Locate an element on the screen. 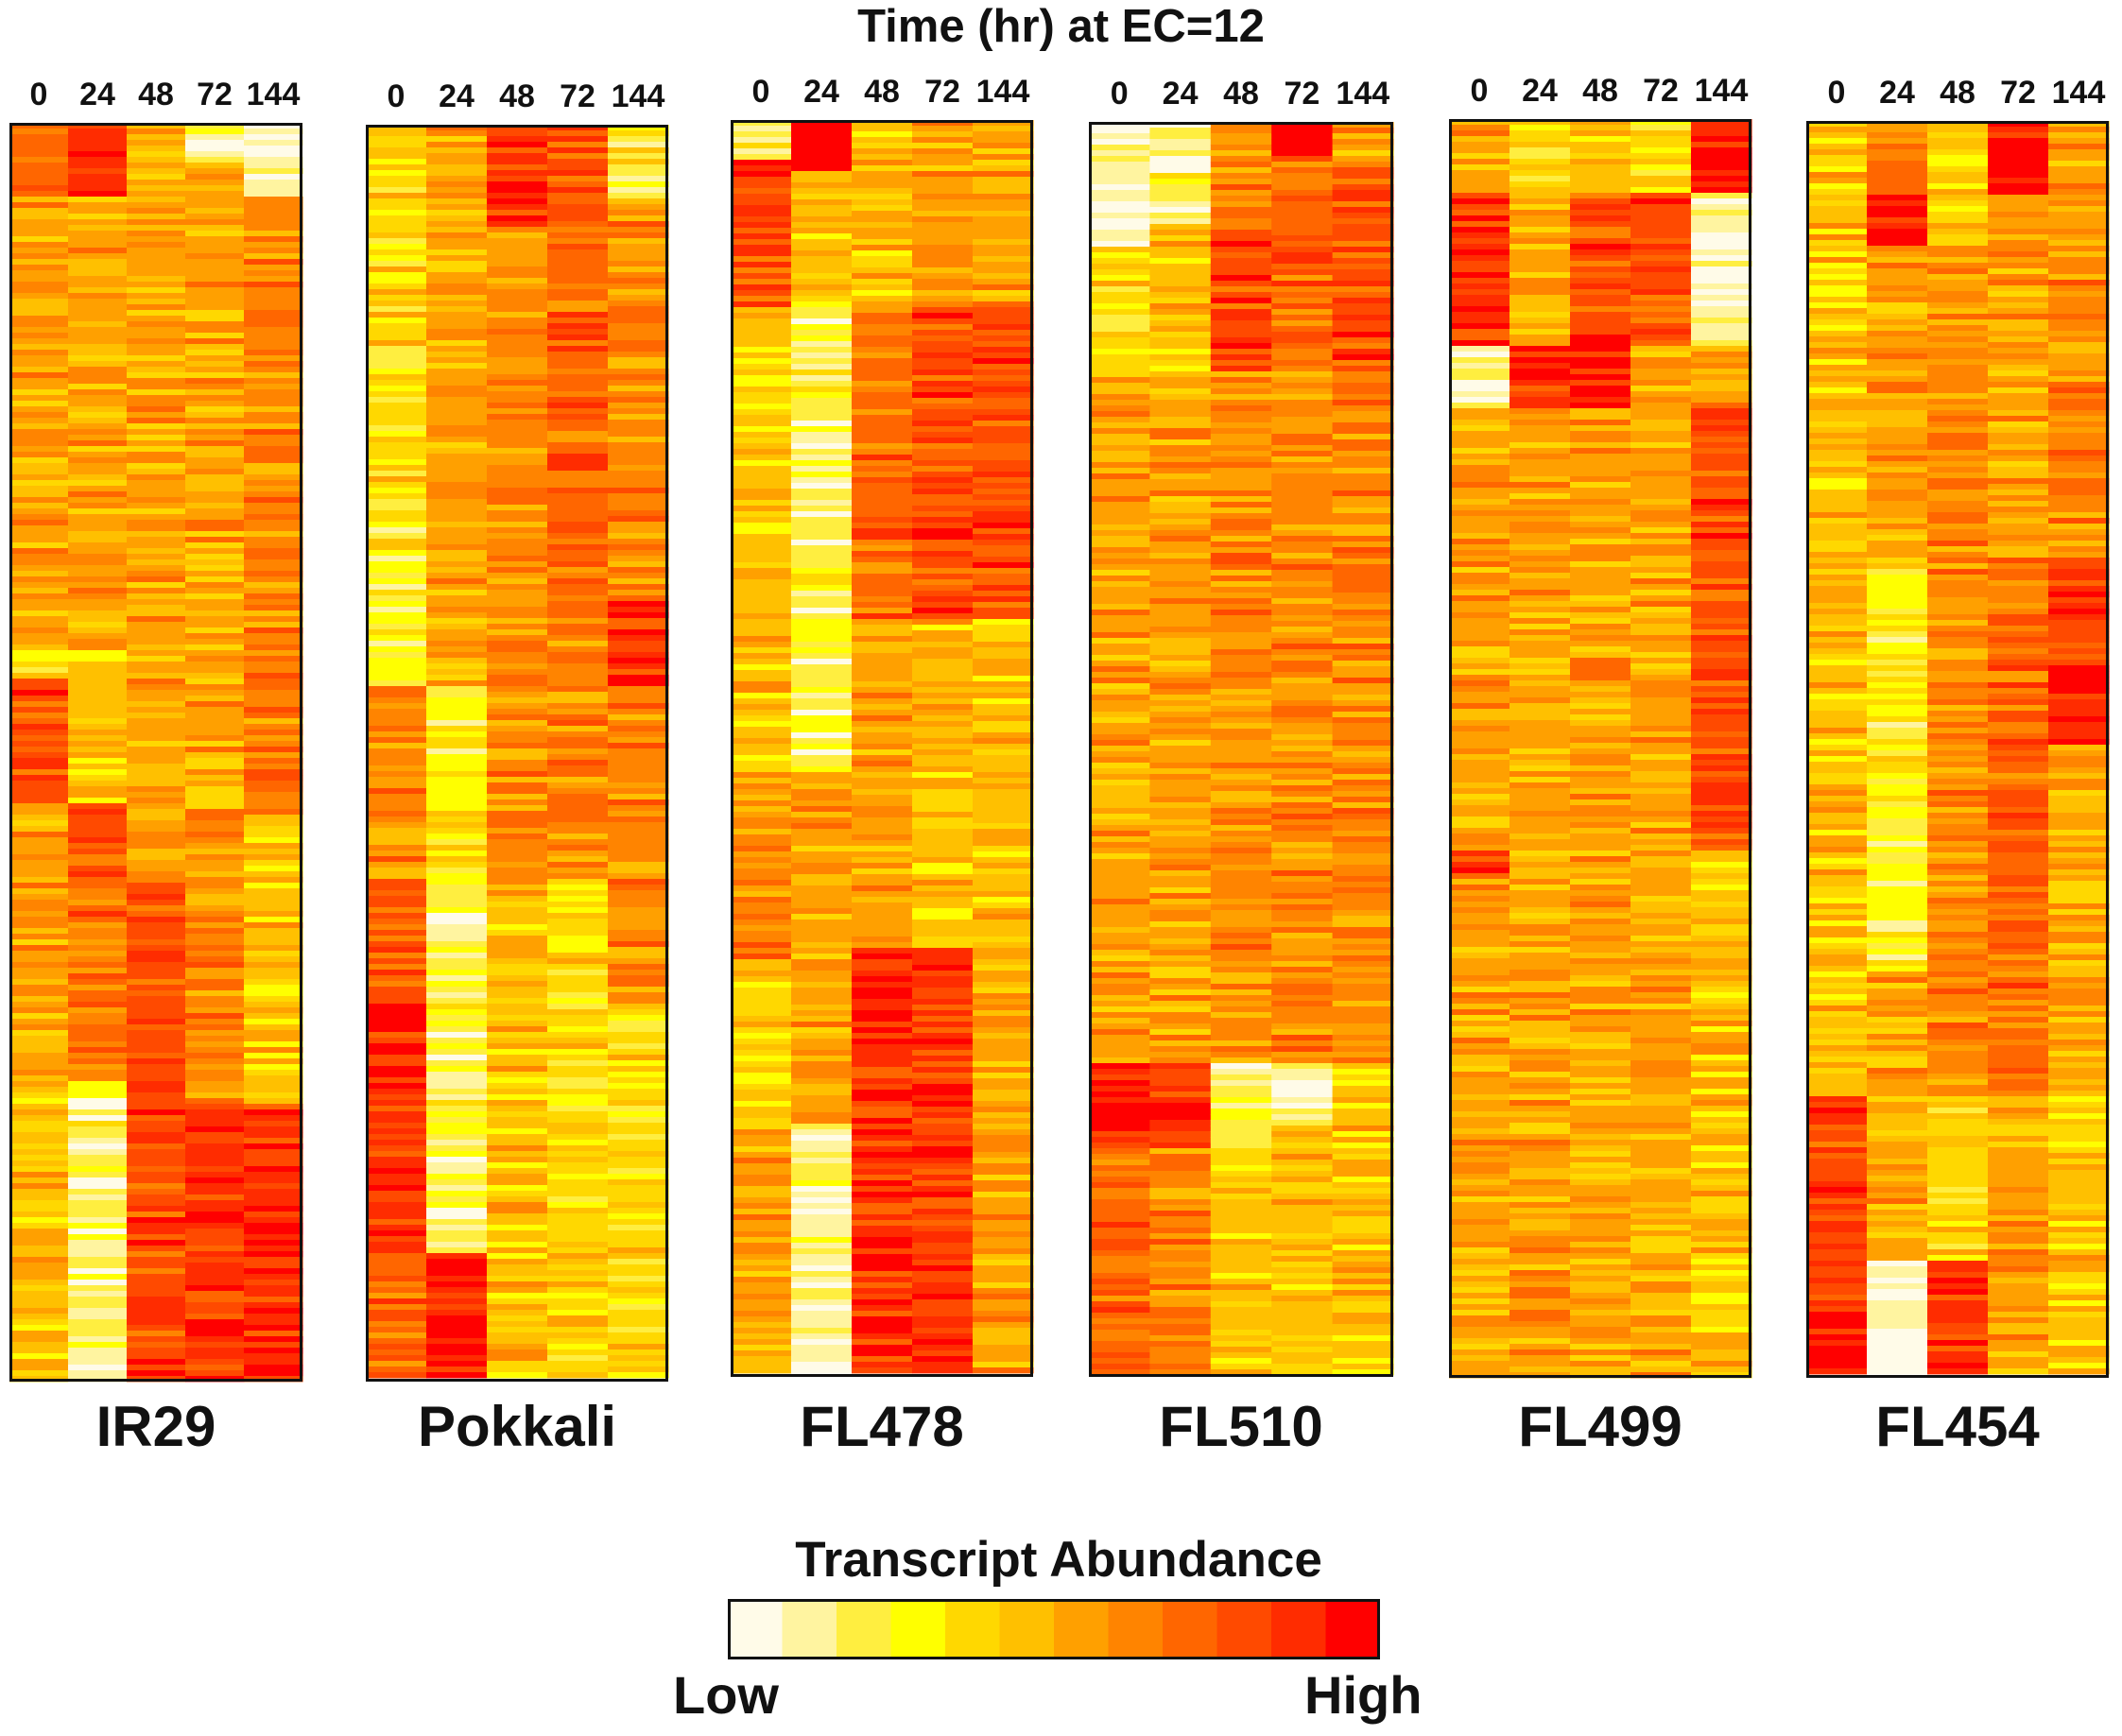 This screenshot has height=1736, width=2122. column-ticks-ir29: 0 24 48 72 144 is located at coordinates (155, 96).